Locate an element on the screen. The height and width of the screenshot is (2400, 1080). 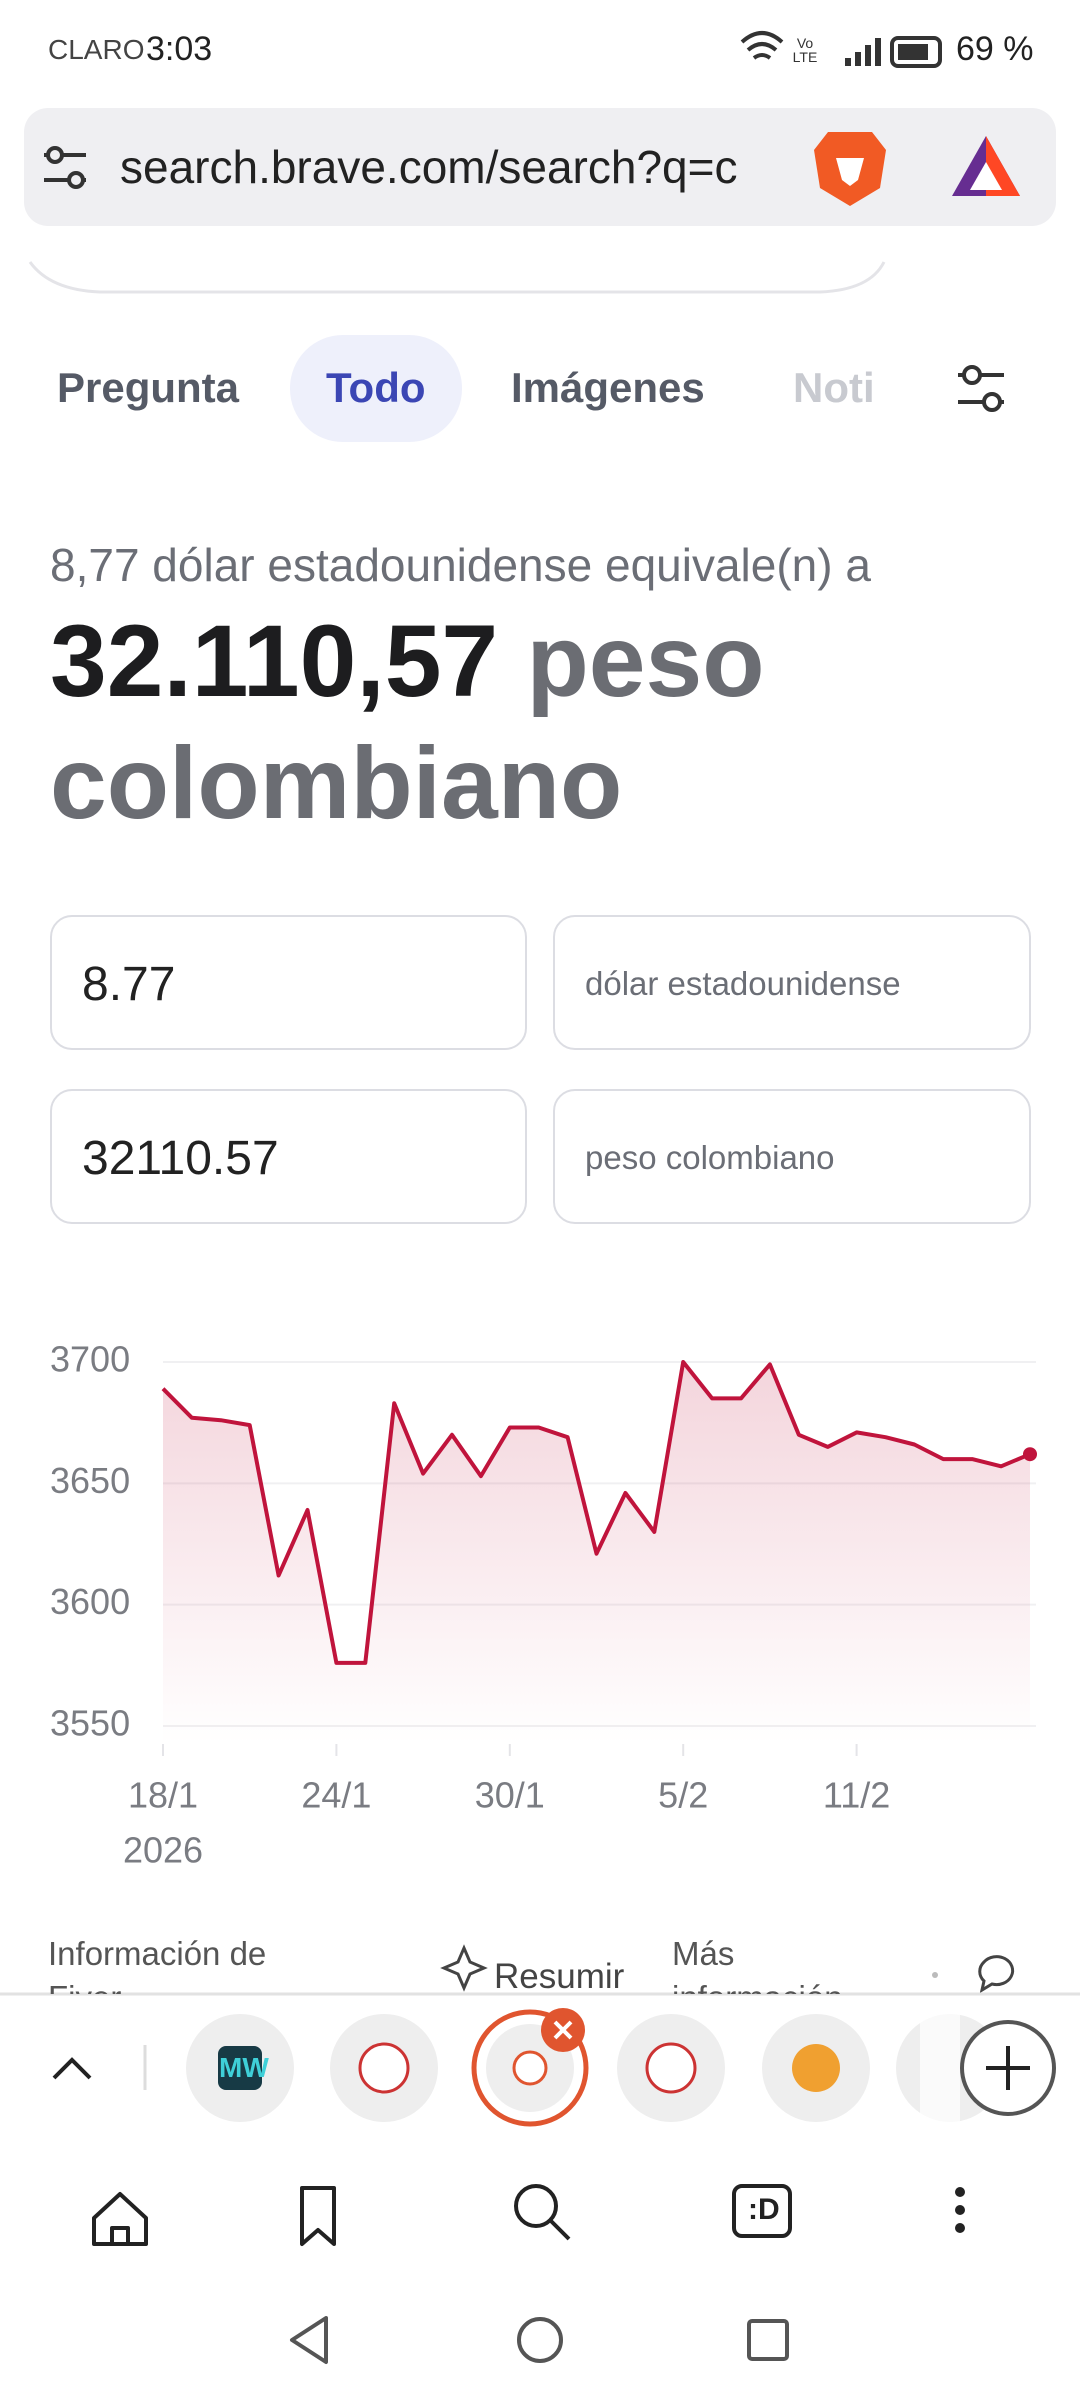
area-fill is located at coordinates (596, 1553).